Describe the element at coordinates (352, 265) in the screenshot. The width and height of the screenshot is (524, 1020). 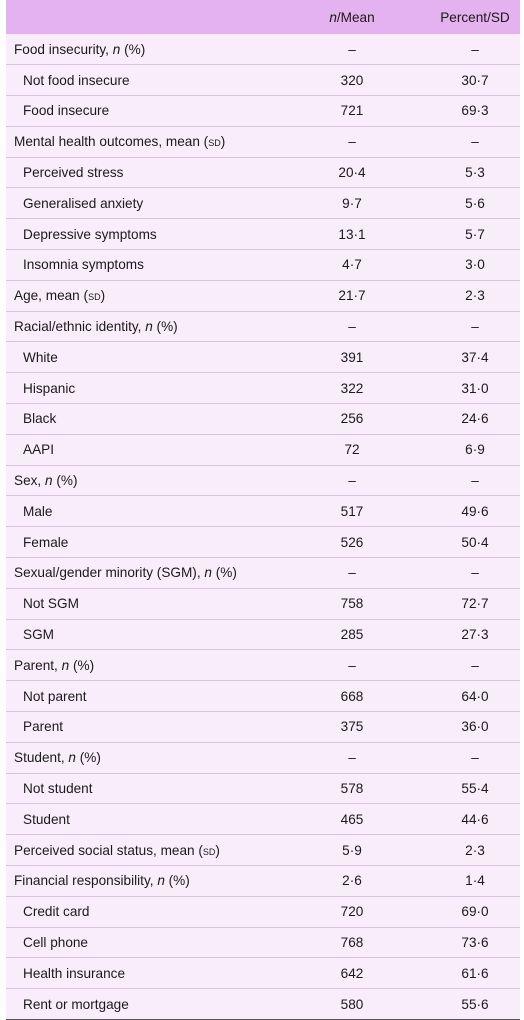
I see `cell-n-mean: 4·7` at that location.